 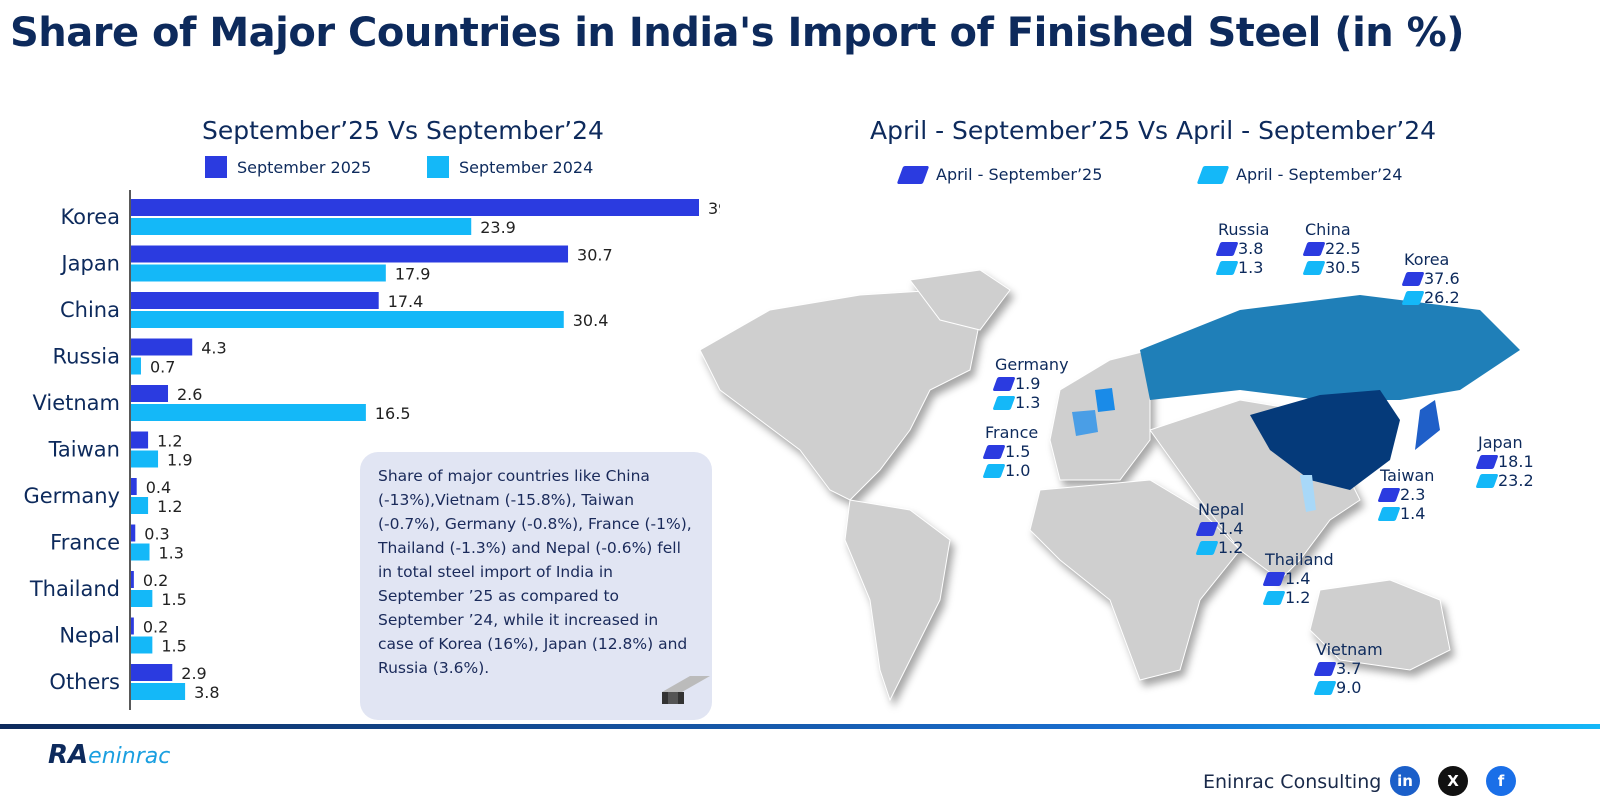 What do you see at coordinates (1244, 229) in the screenshot?
I see `country-name: Russia` at bounding box center [1244, 229].